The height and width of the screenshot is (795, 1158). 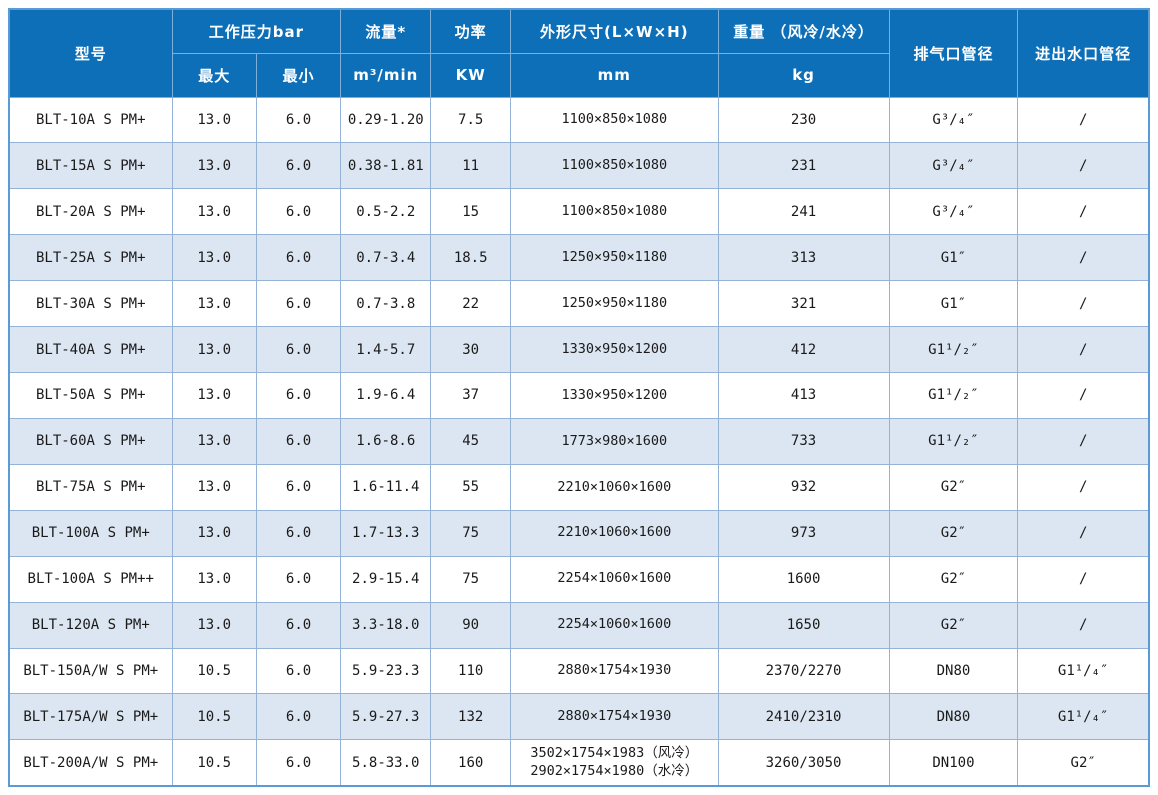 What do you see at coordinates (90, 120) in the screenshot?
I see `cell-model: BLT-10A S PM+` at bounding box center [90, 120].